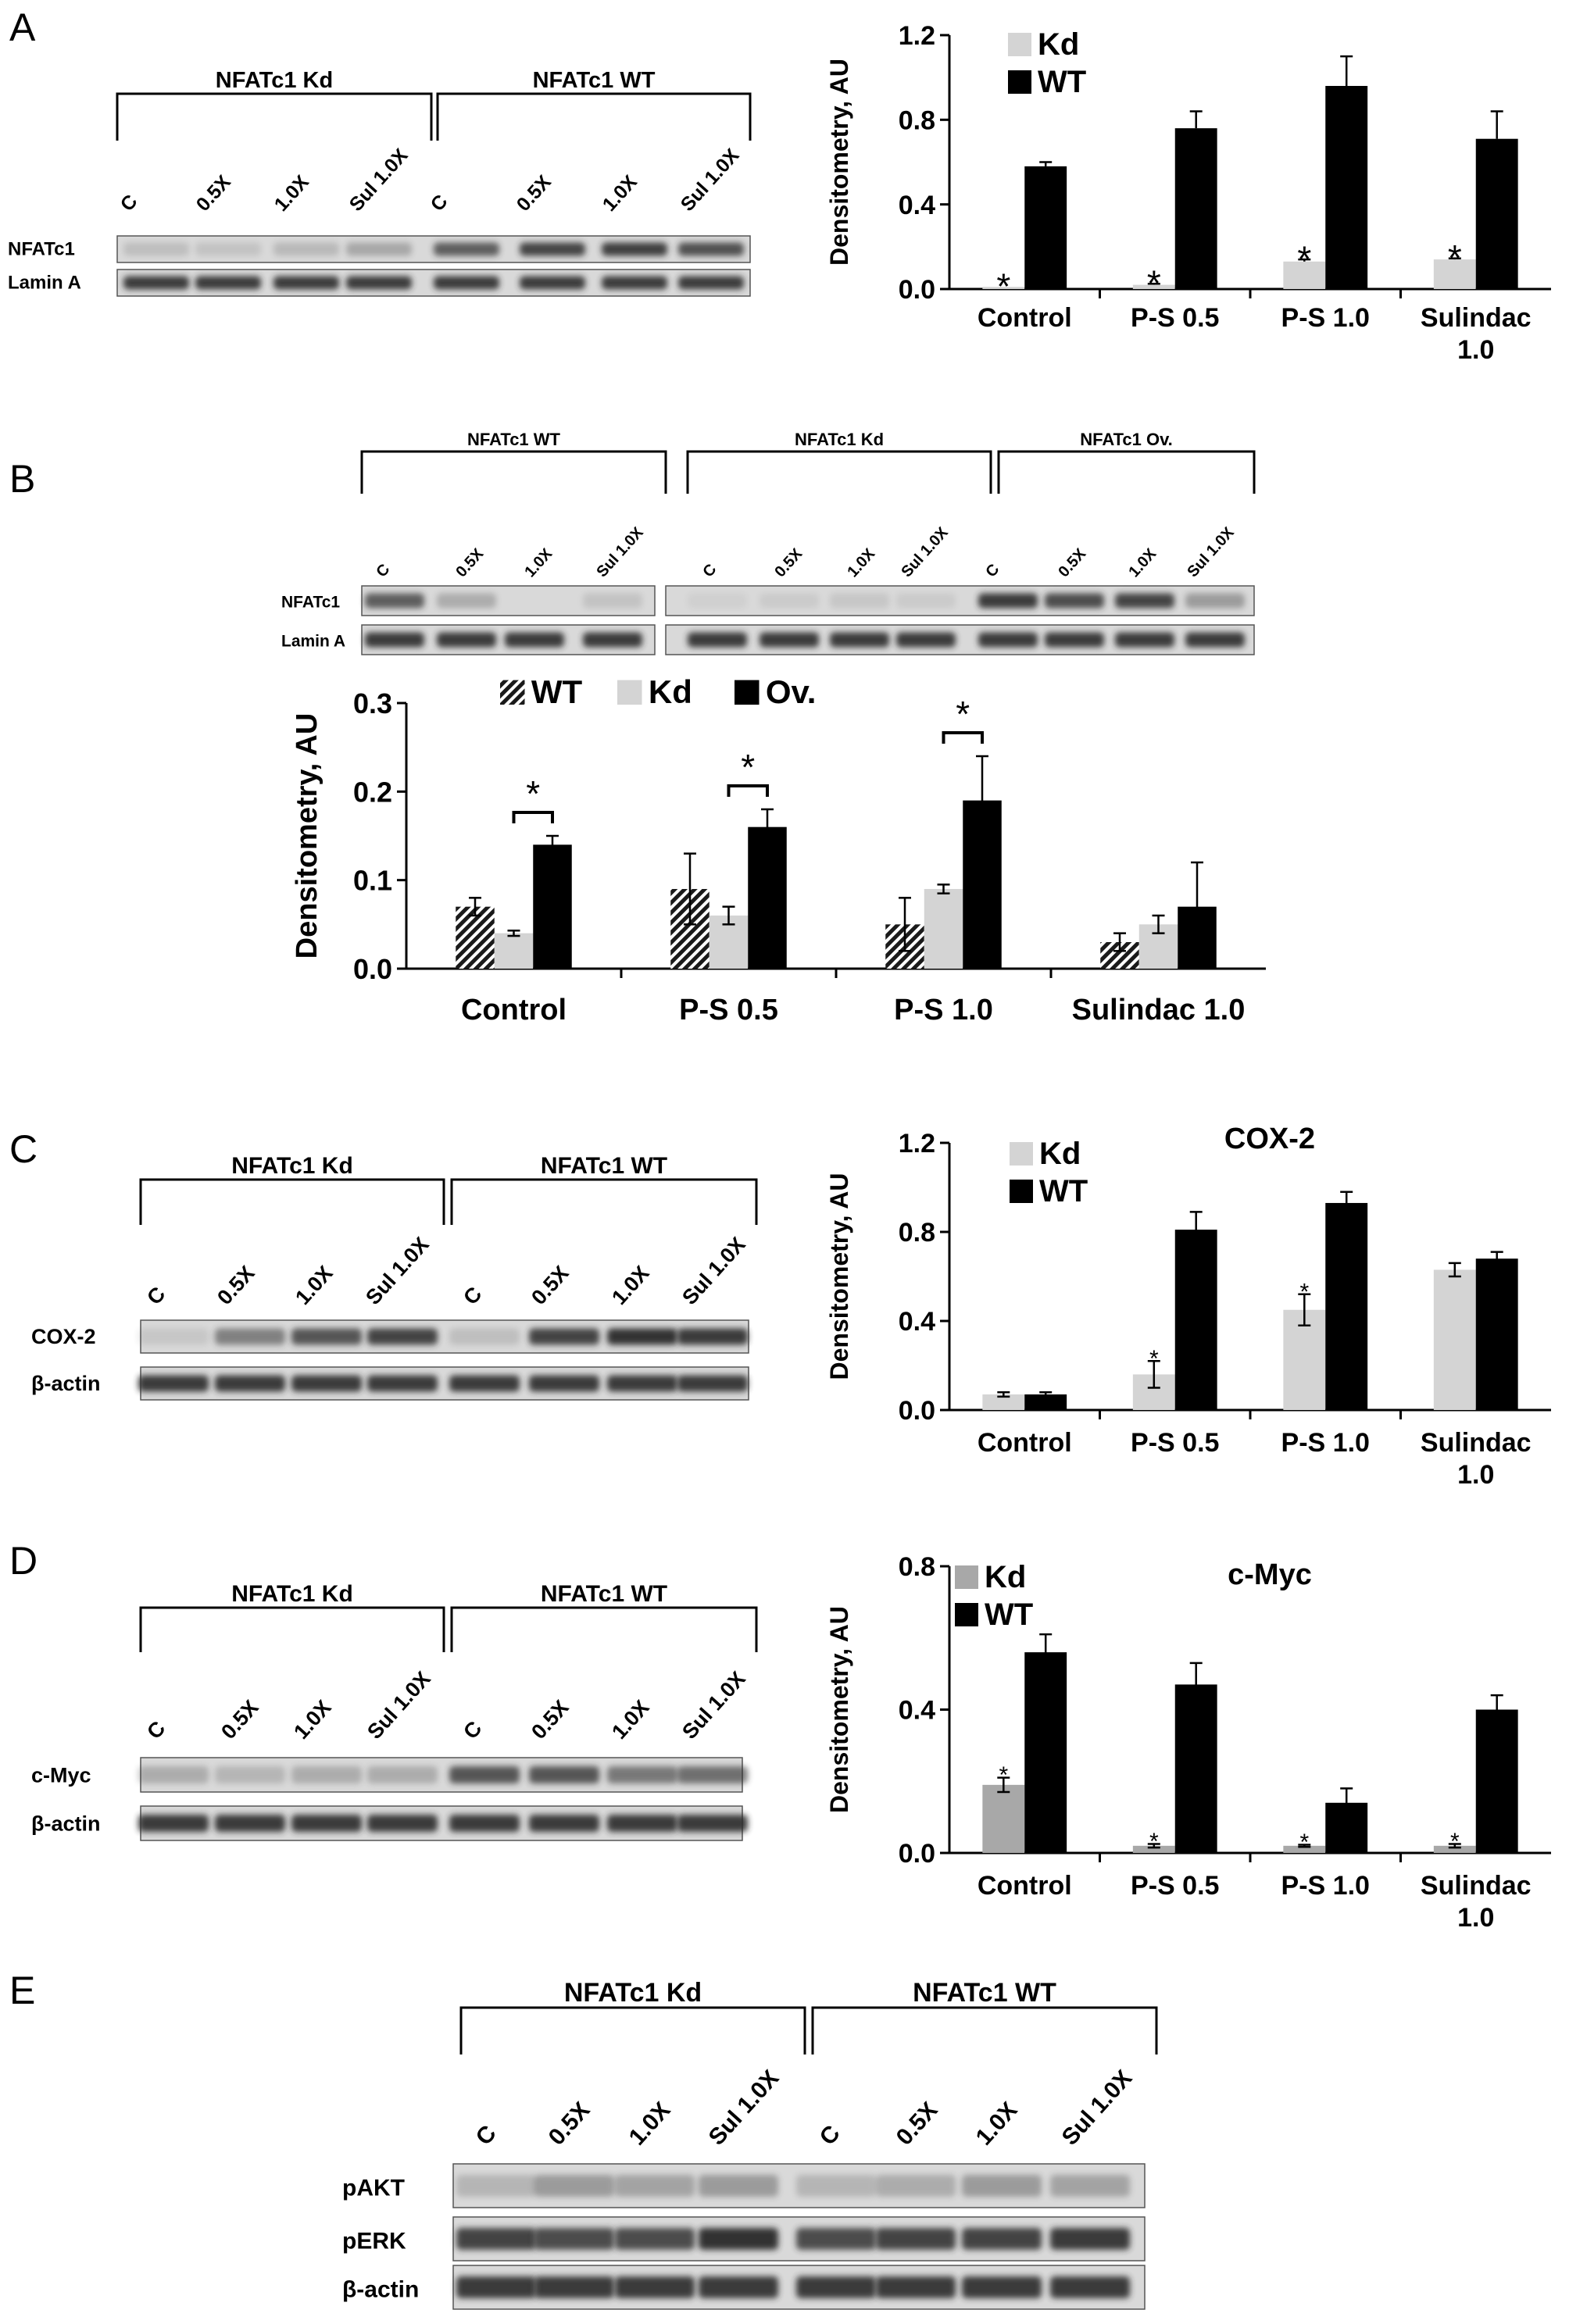 Image resolution: width=1587 pixels, height=2324 pixels. Describe the element at coordinates (514, 1010) in the screenshot. I see `category-label: Control` at that location.